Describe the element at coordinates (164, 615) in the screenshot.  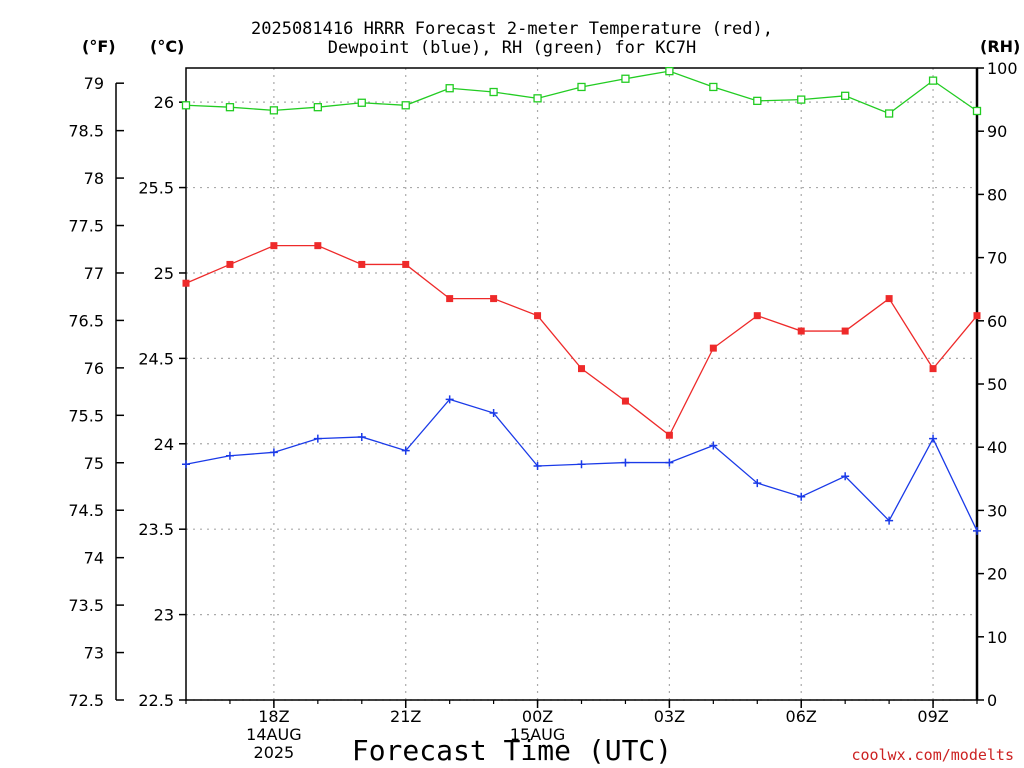
I see `celsius-tick-label: 23` at that location.